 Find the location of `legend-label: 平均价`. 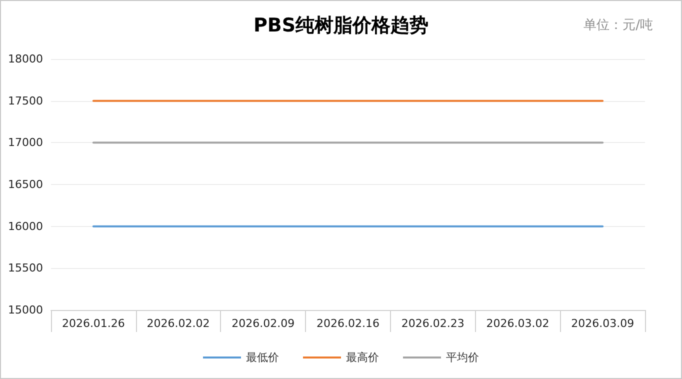

legend-label: 平均价 is located at coordinates (462, 357).